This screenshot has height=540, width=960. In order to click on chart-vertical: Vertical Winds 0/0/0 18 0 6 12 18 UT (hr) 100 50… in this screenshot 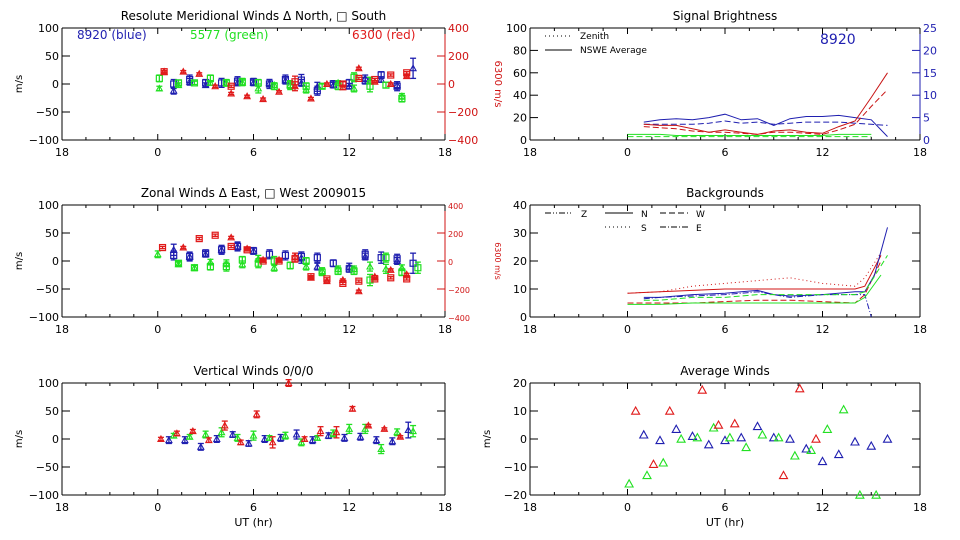, I will do `click(233, 446)`.